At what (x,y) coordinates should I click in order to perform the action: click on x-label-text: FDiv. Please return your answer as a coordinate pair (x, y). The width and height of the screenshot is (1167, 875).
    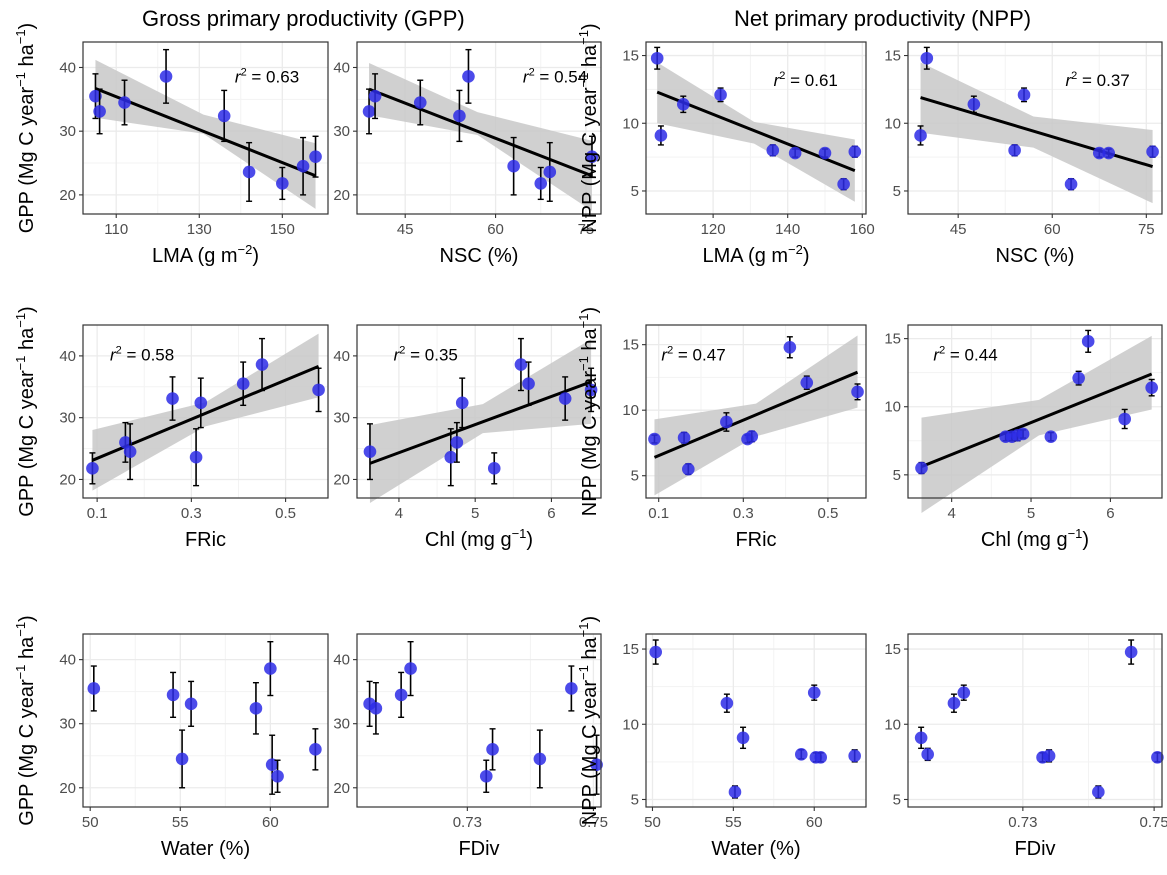
    Looking at the image, I should click on (1034, 849).